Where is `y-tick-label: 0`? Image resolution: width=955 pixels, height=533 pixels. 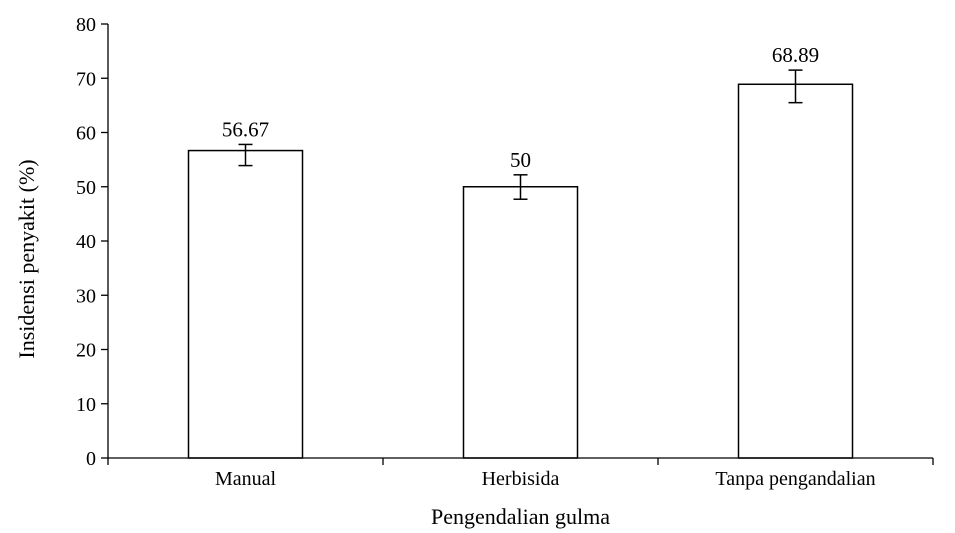
y-tick-label: 0 is located at coordinates (91, 459).